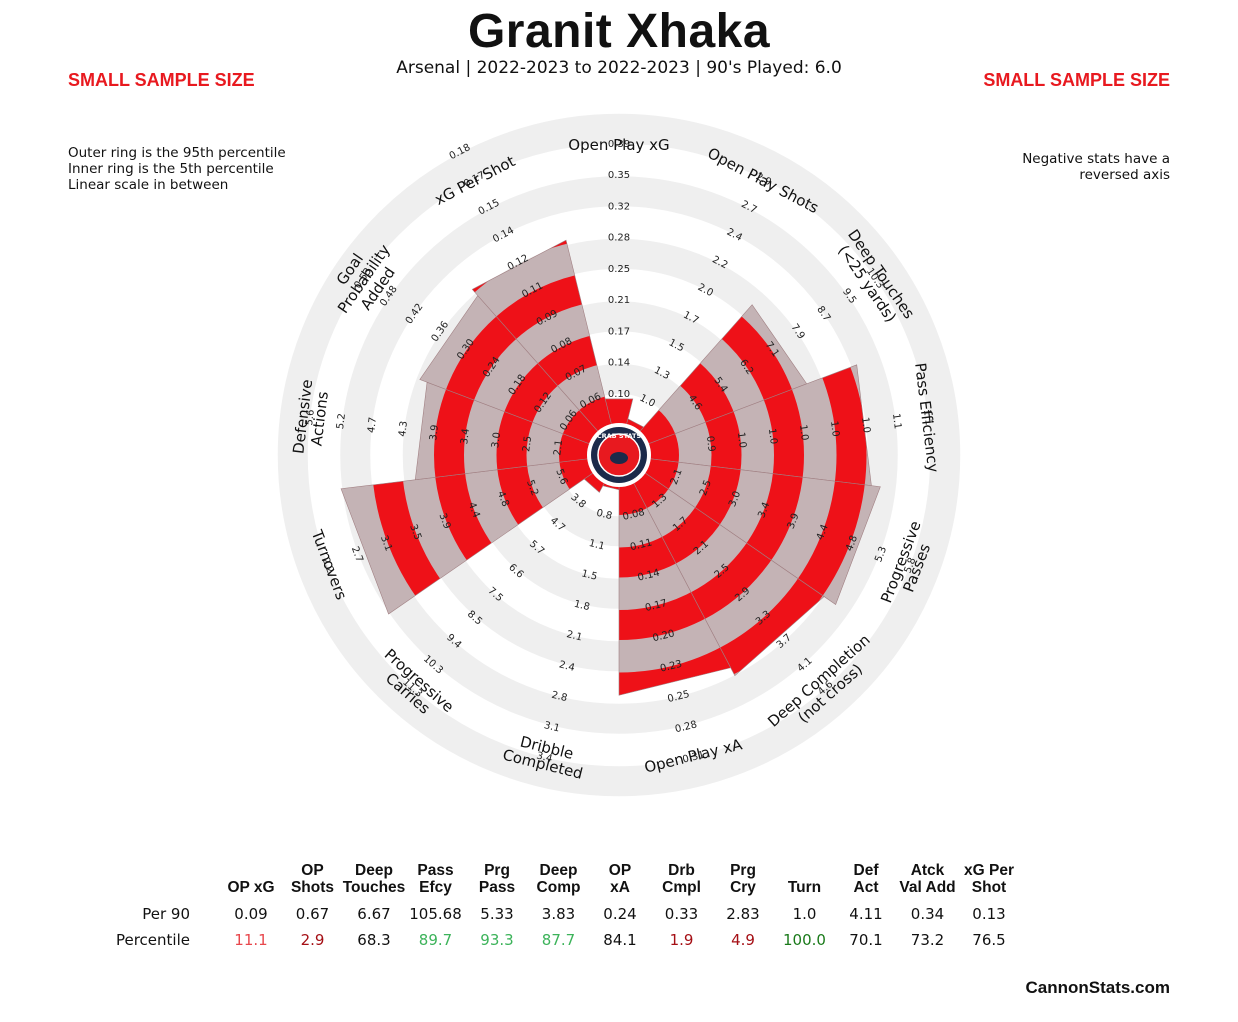  I want to click on tick-label: 0.9, so click(710, 443).